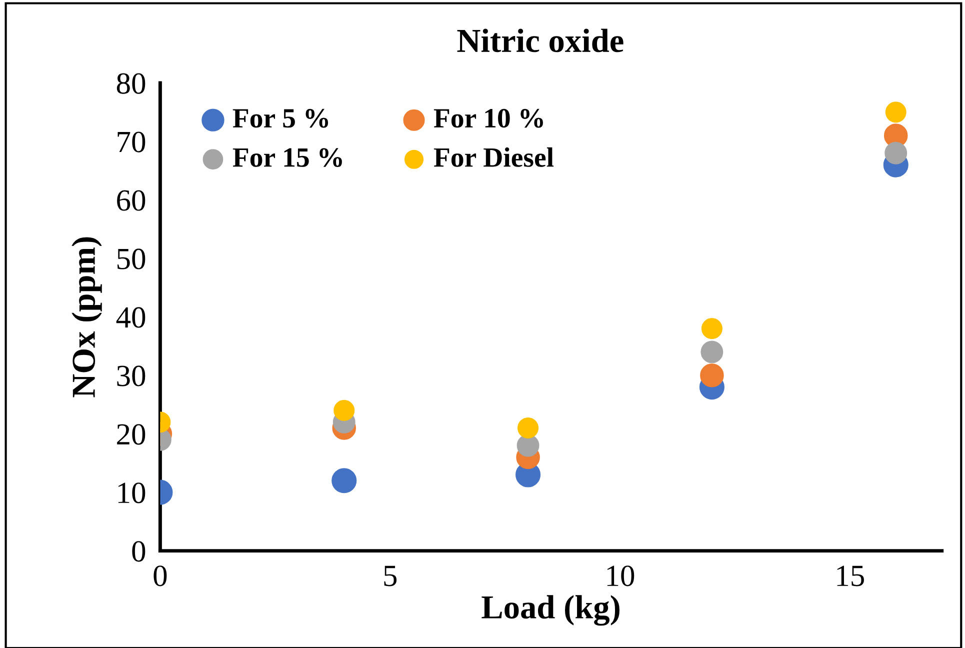  Describe the element at coordinates (132, 493) in the screenshot. I see `y-tick-label: 10` at that location.